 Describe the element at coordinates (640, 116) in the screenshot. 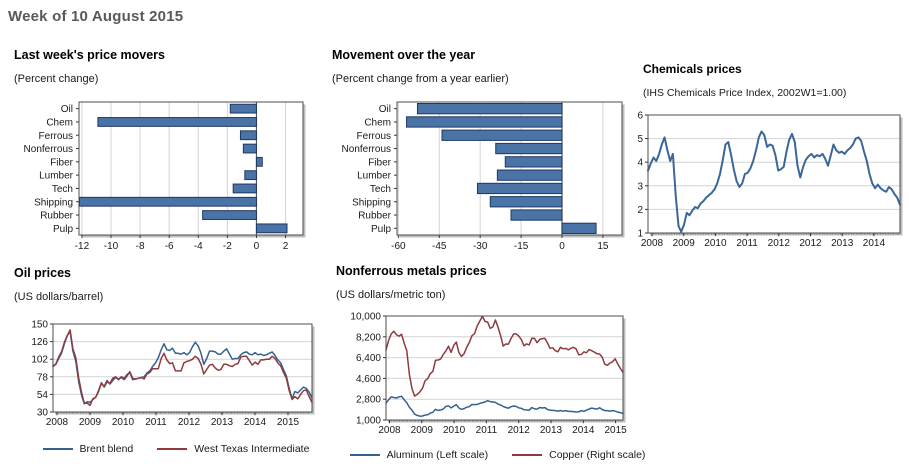

I see `ytick-label: 6` at that location.